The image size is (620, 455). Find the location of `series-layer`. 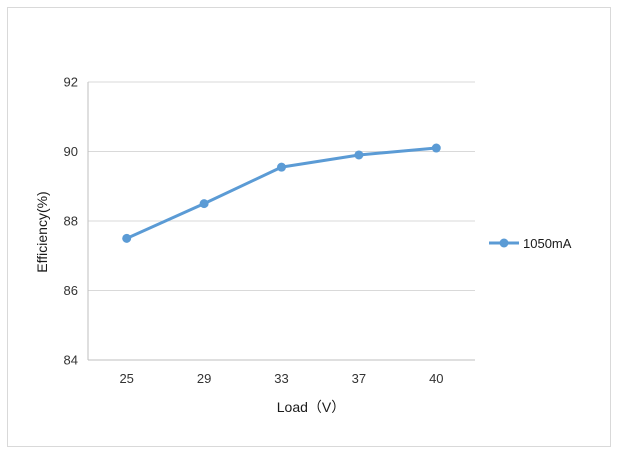

series-layer is located at coordinates (281, 193).